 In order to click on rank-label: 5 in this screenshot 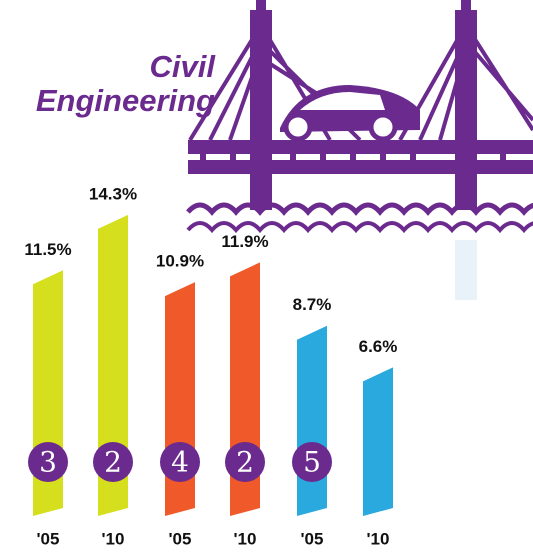, I will do `click(312, 462)`.